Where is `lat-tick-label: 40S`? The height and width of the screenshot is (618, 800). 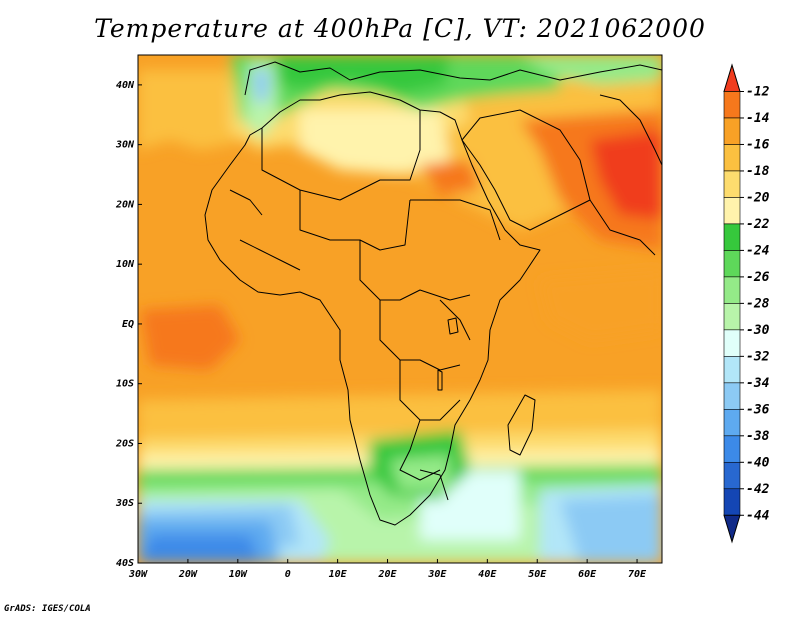 lat-tick-label: 40S is located at coordinates (125, 563).